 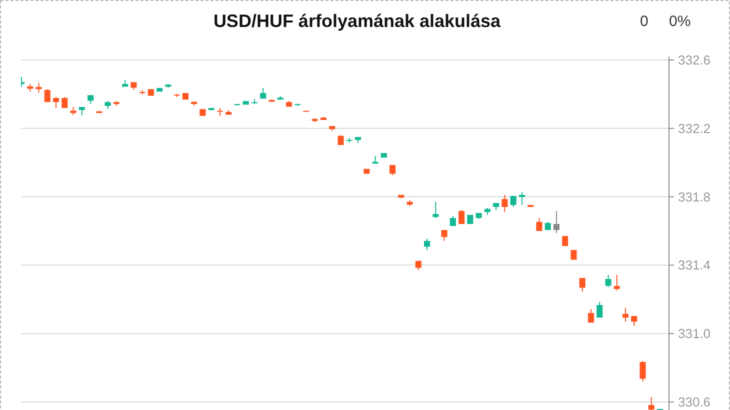 What do you see at coordinates (644, 21) in the screenshot?
I see `text: 0` at bounding box center [644, 21].